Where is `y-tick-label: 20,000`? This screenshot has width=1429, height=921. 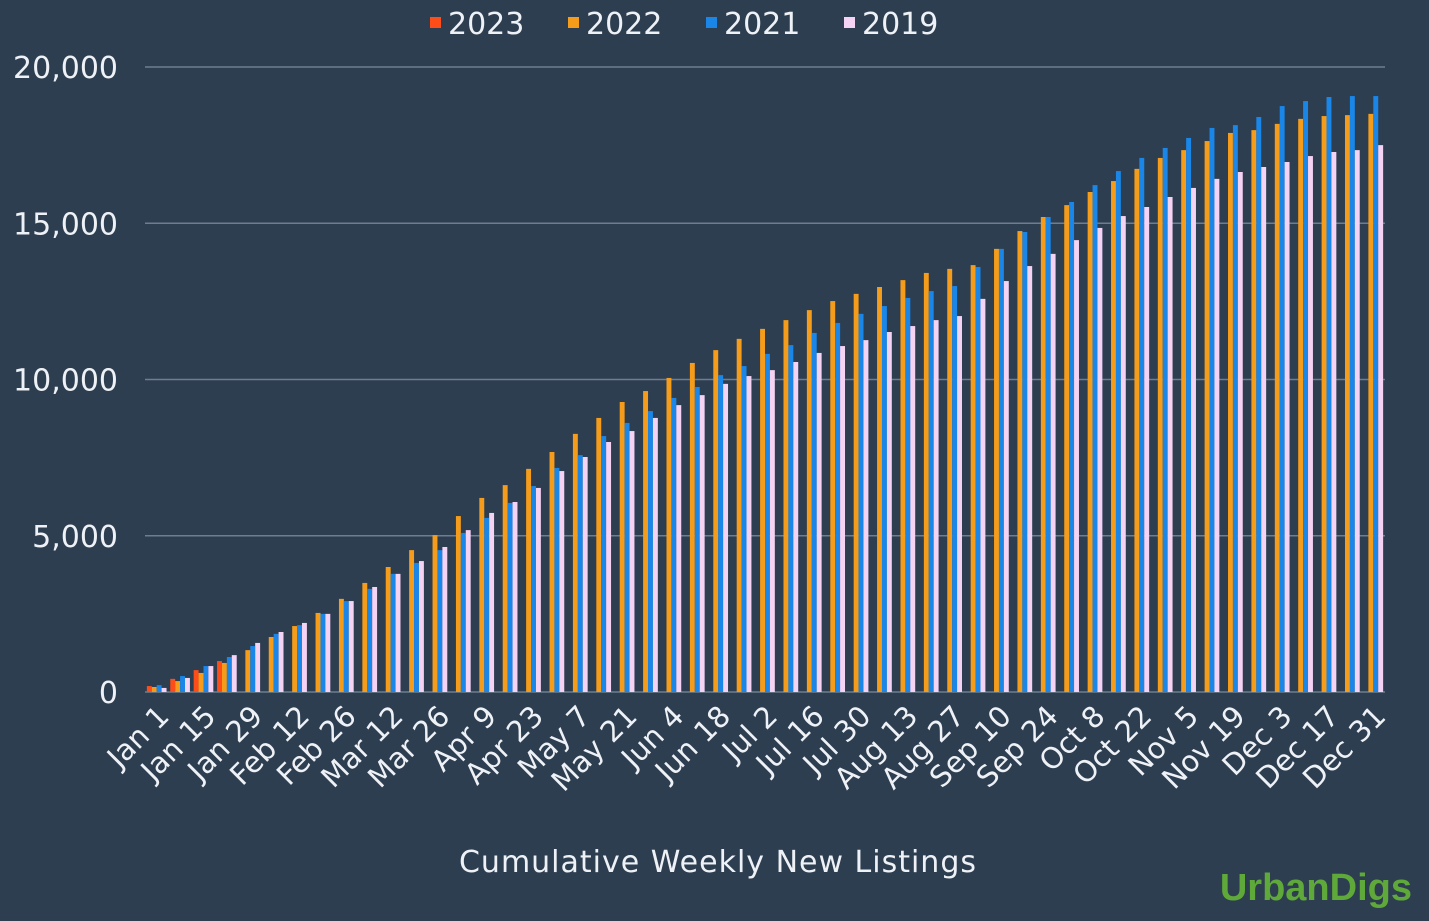 y-tick-label: 20,000 is located at coordinates (65, 68).